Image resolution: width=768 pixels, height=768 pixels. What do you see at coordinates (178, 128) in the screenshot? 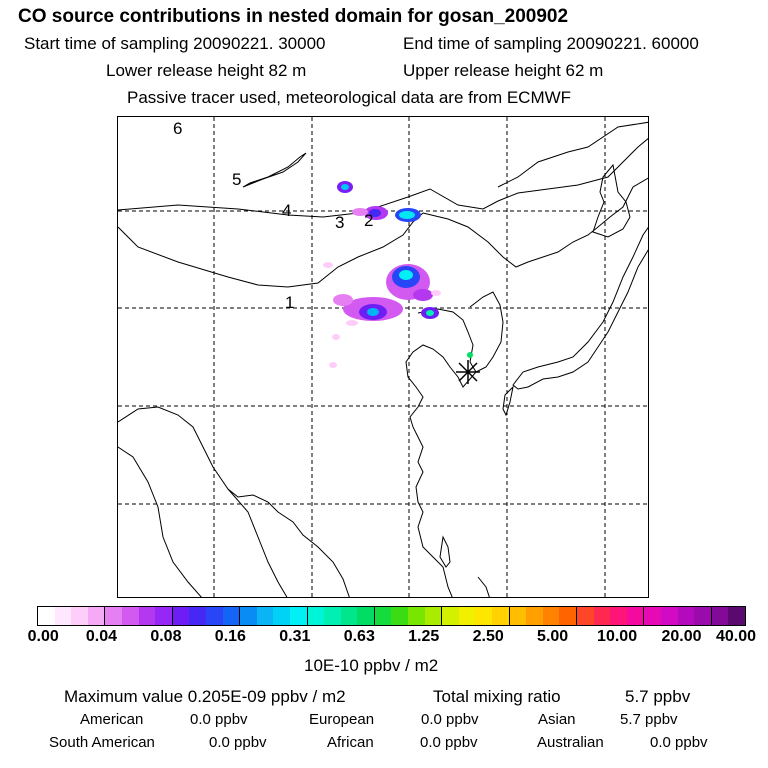
I see `trajectory-label-6: 6` at bounding box center [178, 128].